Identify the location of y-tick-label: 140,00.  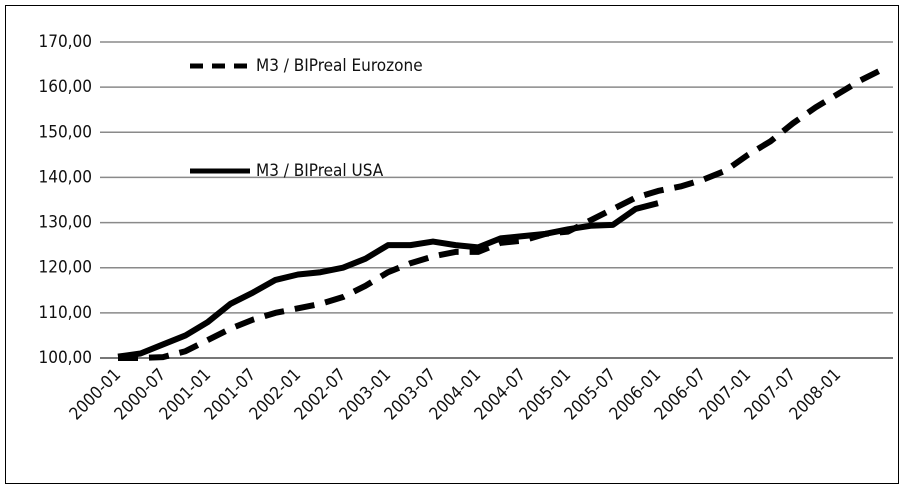
(66, 177).